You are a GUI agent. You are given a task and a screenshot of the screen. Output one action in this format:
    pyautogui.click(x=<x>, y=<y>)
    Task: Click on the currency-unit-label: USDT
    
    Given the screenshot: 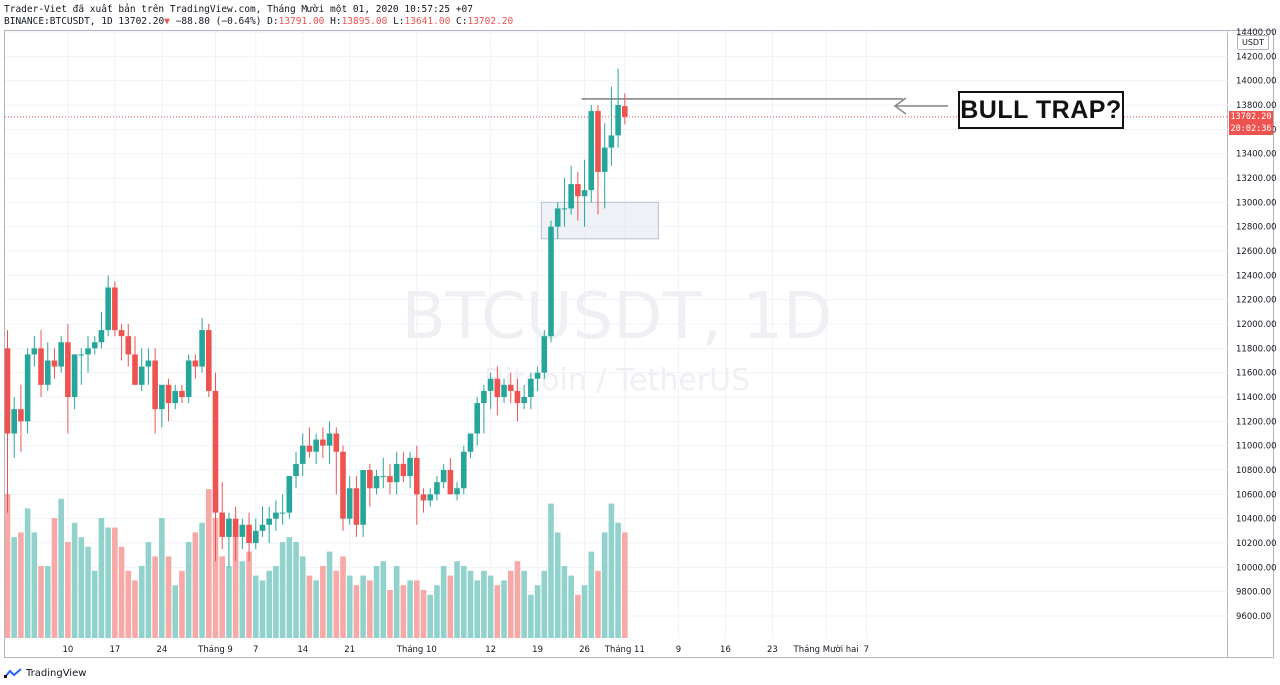 What is the action you would take?
    pyautogui.click(x=1253, y=42)
    